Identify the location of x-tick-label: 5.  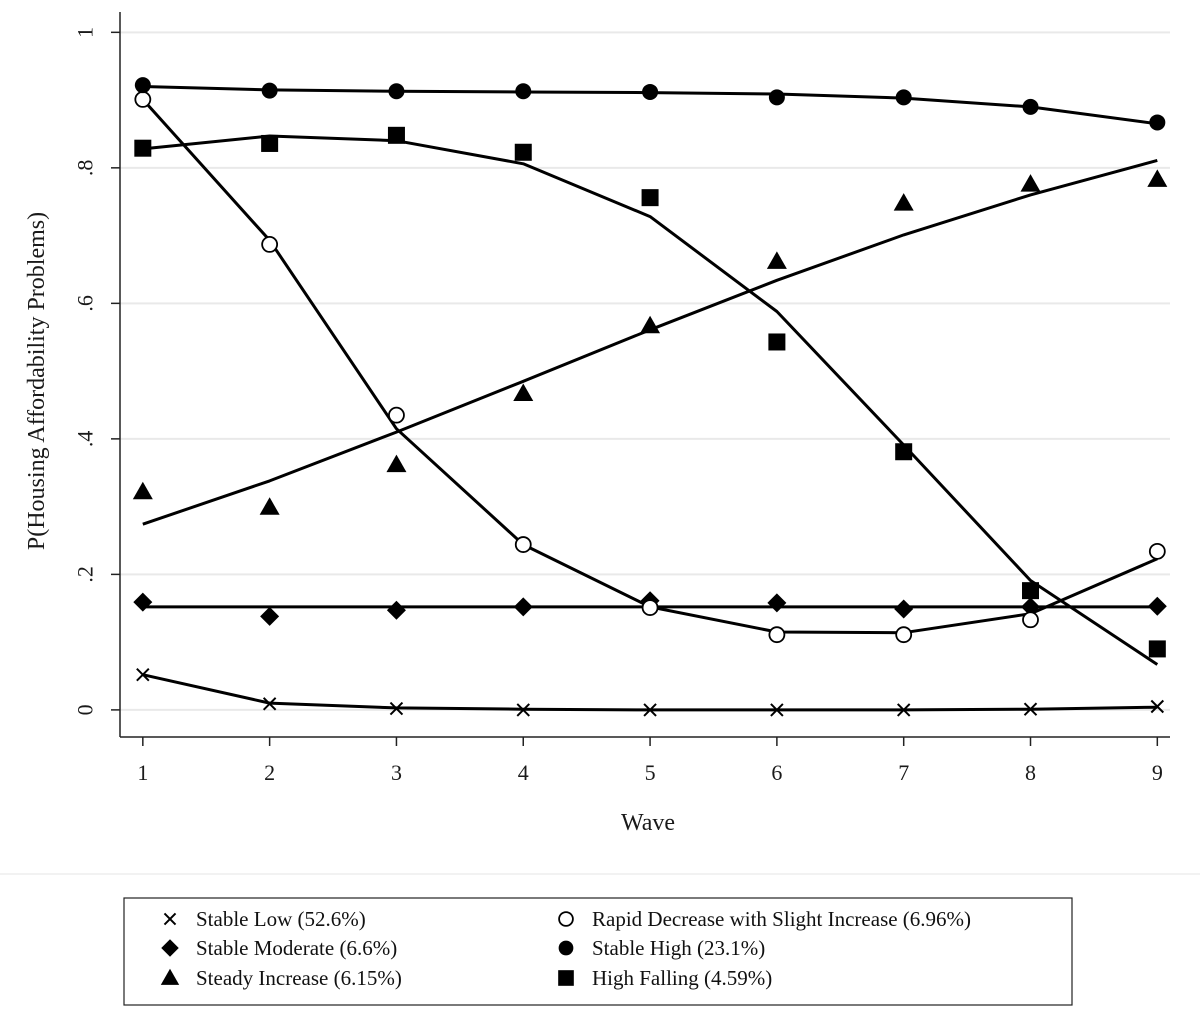
(650, 772).